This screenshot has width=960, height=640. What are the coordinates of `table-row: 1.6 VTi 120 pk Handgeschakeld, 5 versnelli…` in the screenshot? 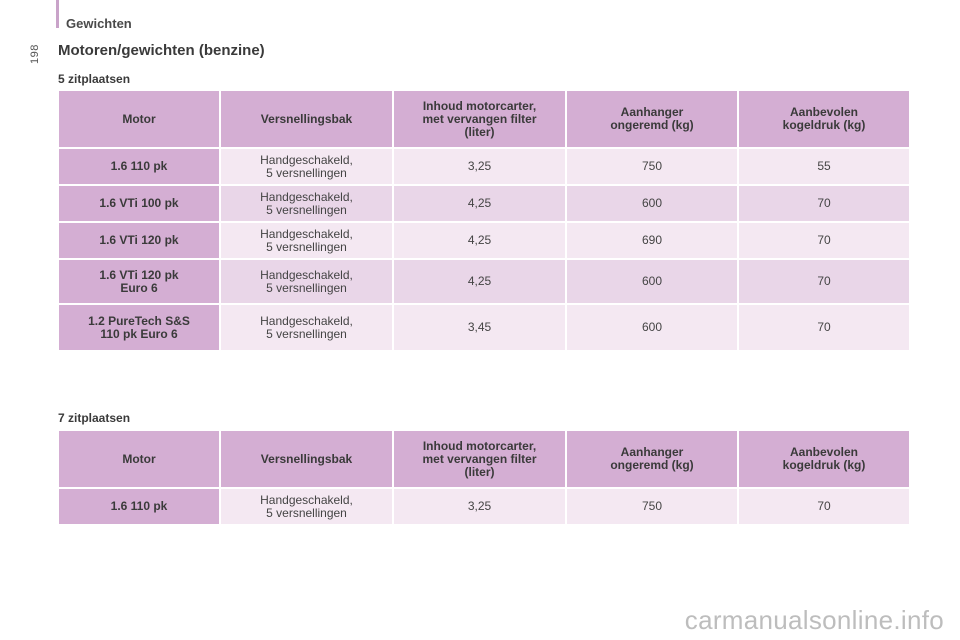 It's located at (484, 240).